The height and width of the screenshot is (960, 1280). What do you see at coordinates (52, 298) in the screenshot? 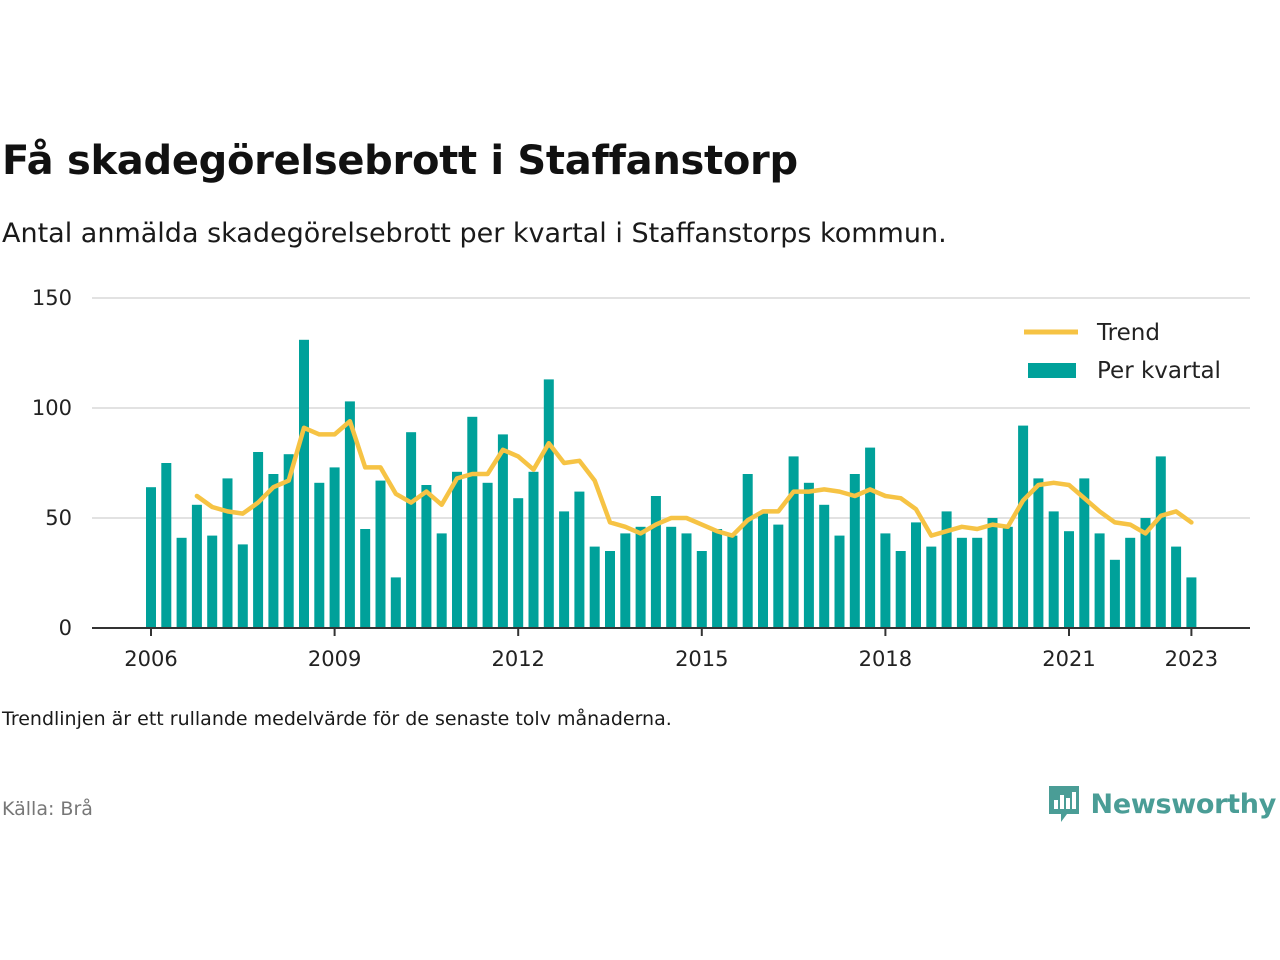
I see `y-tick-label: 150` at bounding box center [52, 298].